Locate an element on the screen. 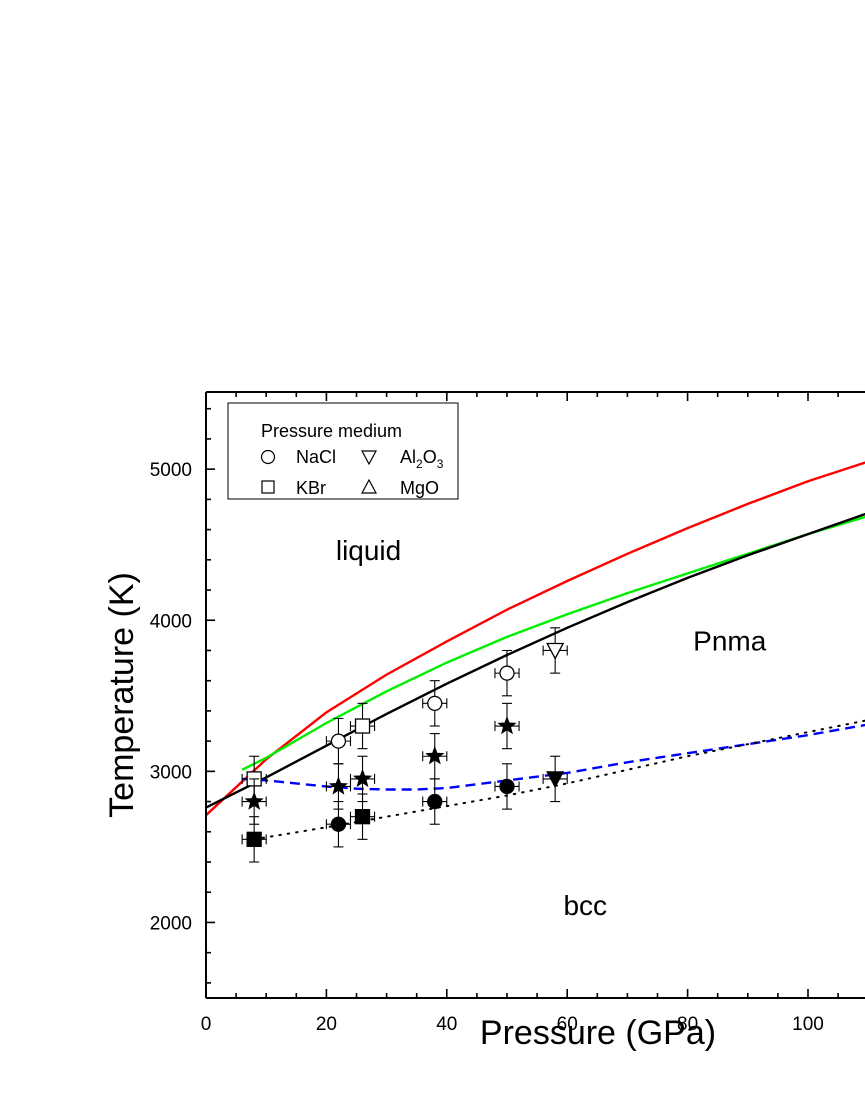 This screenshot has height=1119, width=865. data-point-triangle-down-open is located at coordinates (555, 651).